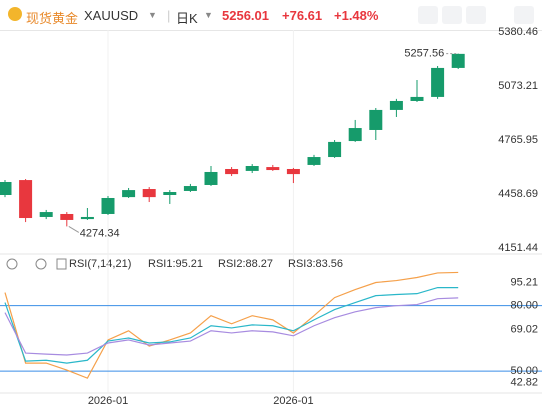  Describe the element at coordinates (524, 306) in the screenshot. I see `y-tick-label: 80.00` at that location.